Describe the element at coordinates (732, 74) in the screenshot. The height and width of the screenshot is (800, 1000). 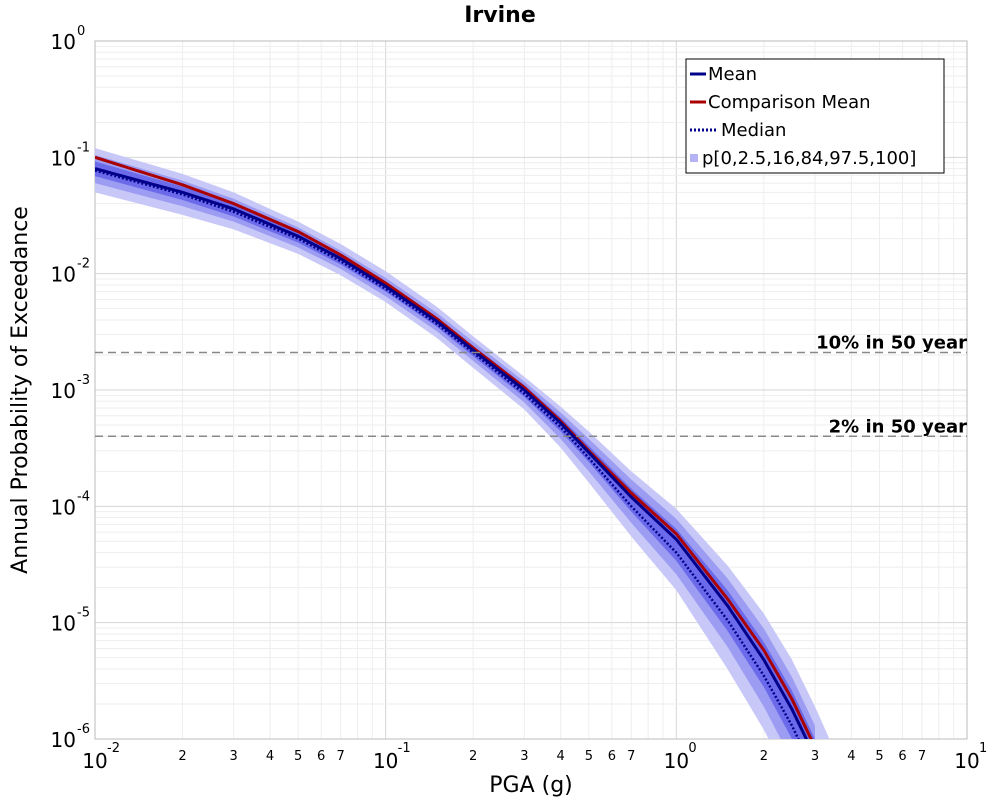
I see `legend-label: Mean` at that location.